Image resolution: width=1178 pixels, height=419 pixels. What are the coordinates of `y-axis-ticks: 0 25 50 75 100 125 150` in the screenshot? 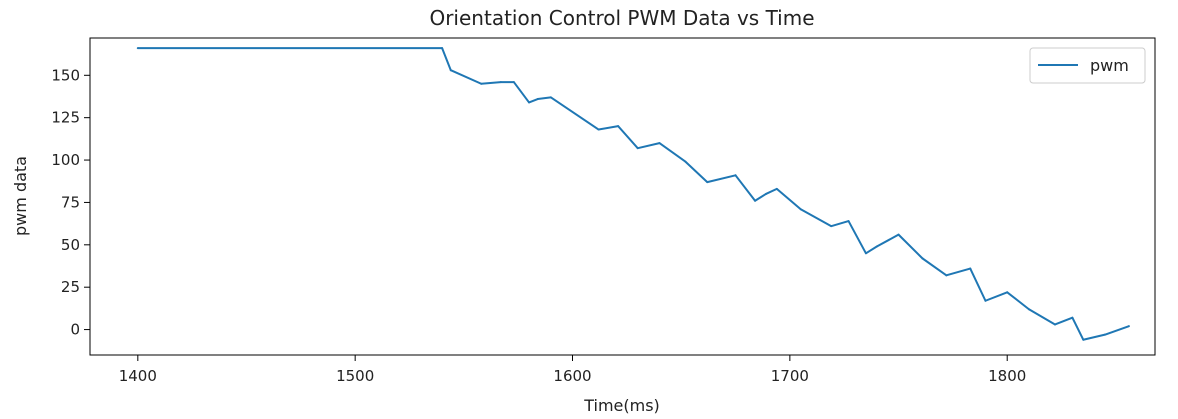 It's located at (70, 202).